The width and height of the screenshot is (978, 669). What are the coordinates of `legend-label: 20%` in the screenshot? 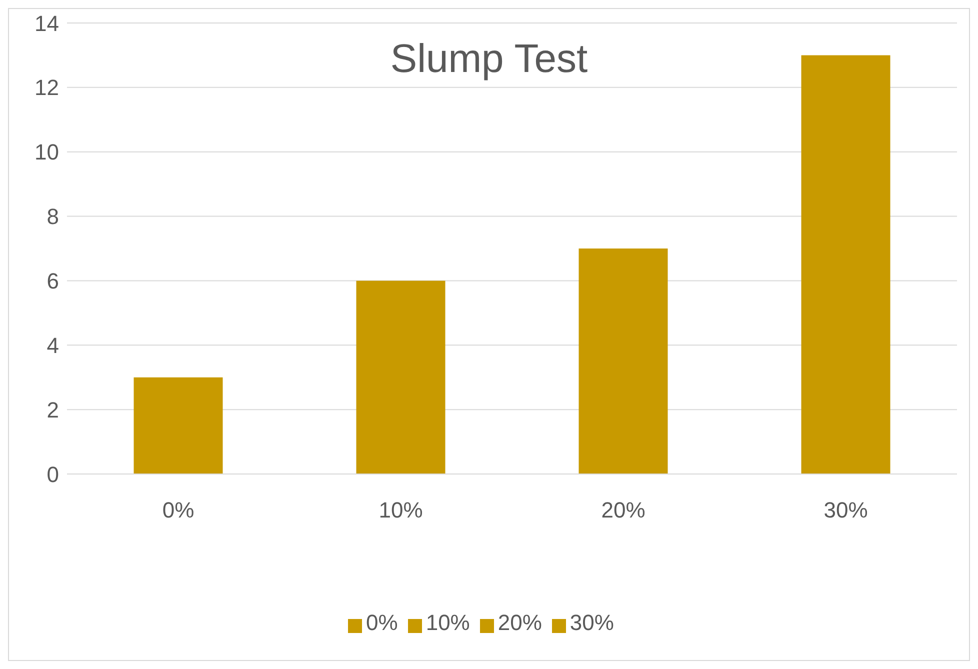 It's located at (520, 622).